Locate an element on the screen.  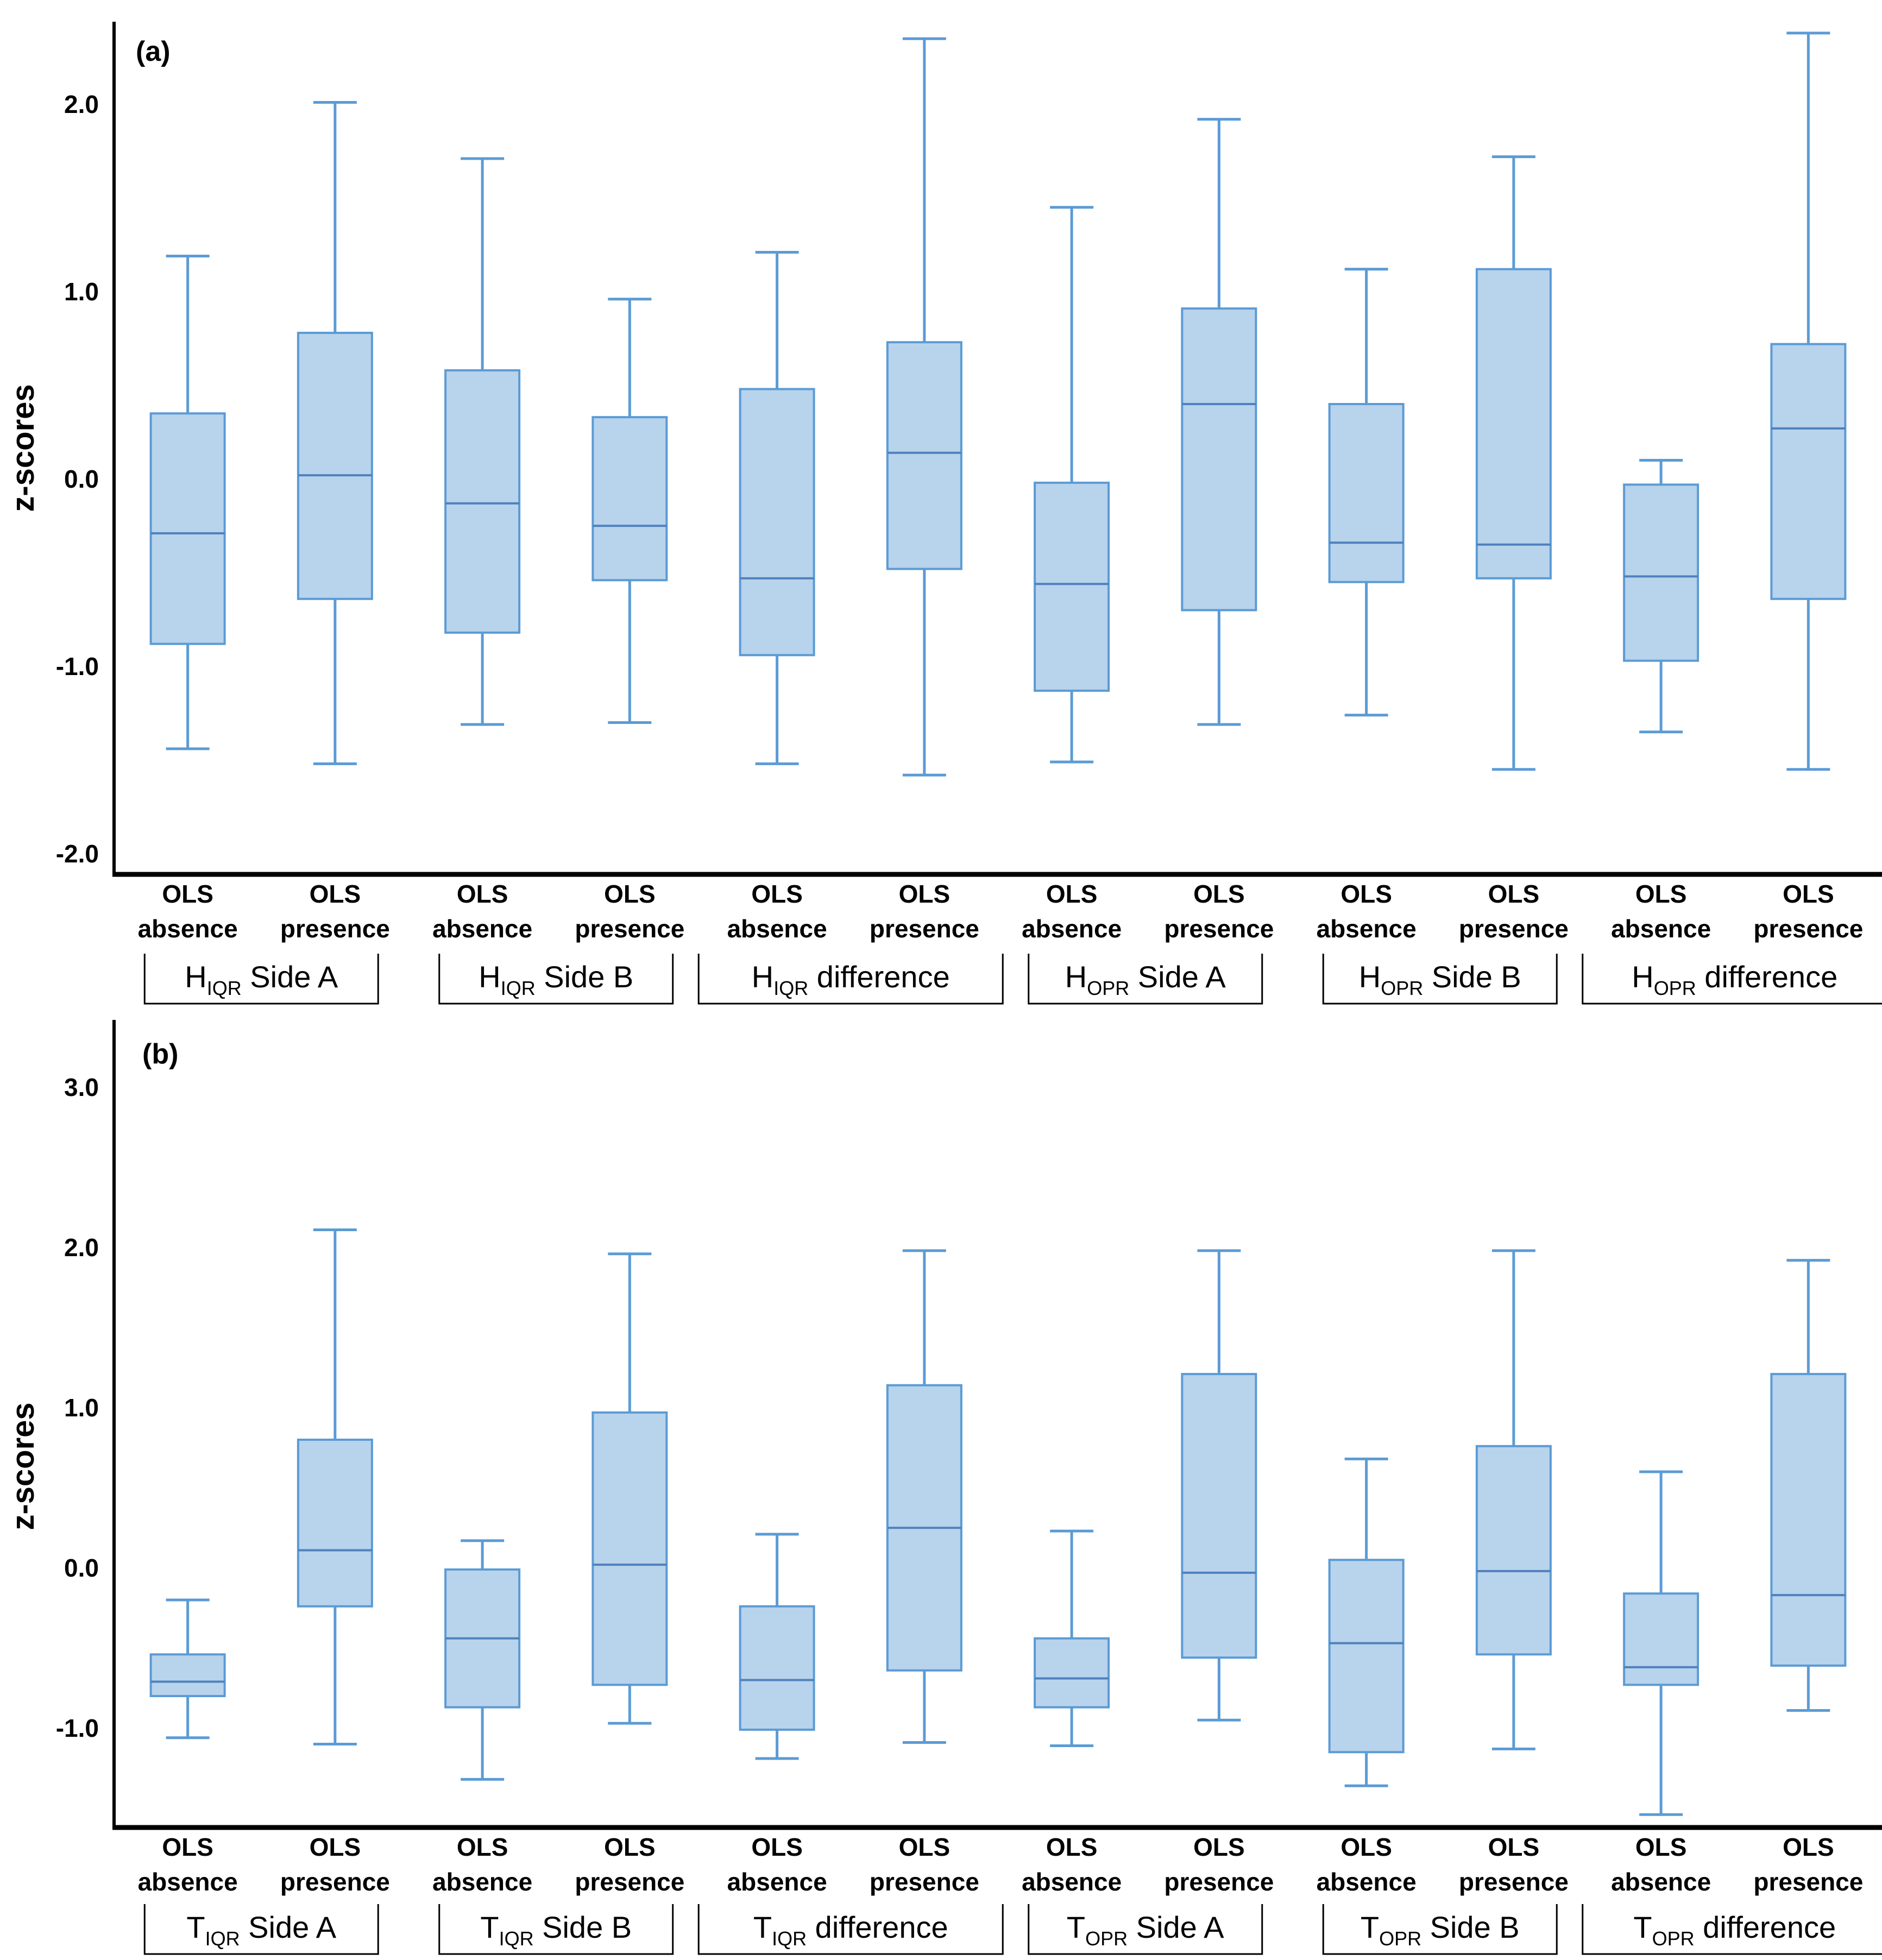
group-label: TIQR difference is located at coordinates (850, 1930).